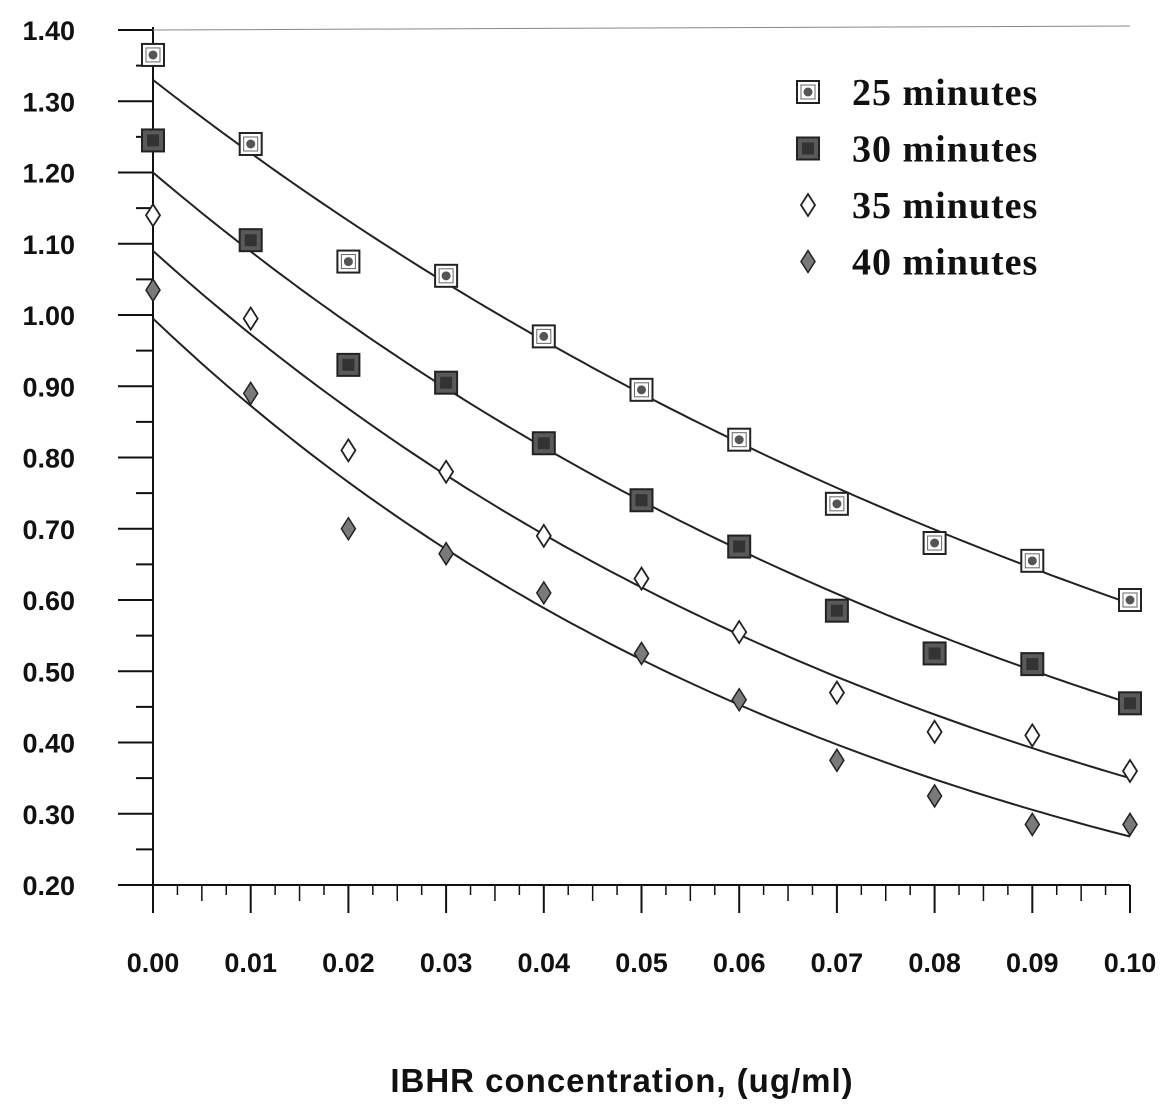  What do you see at coordinates (48, 387) in the screenshot?
I see `y-tick-label: 0.90` at bounding box center [48, 387].